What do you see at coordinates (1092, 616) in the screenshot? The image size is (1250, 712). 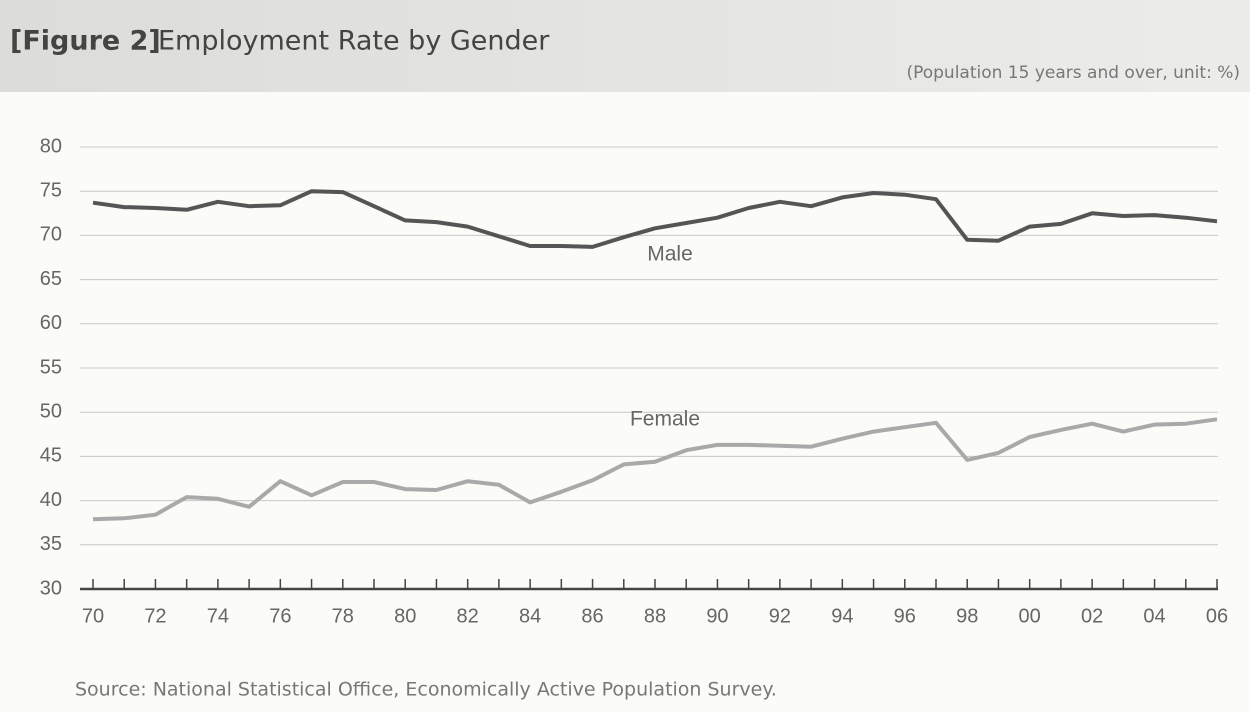 I see `x-tick-label: 02` at bounding box center [1092, 616].